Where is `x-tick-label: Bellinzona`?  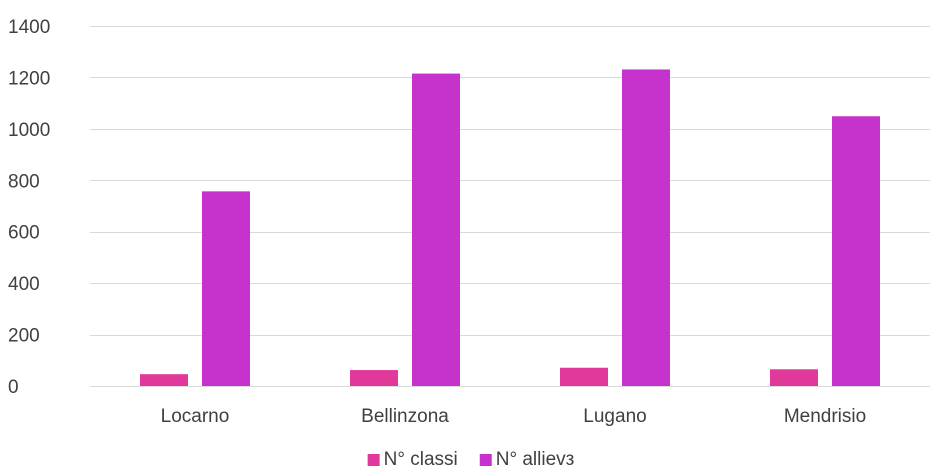 x-tick-label: Bellinzona is located at coordinates (405, 416).